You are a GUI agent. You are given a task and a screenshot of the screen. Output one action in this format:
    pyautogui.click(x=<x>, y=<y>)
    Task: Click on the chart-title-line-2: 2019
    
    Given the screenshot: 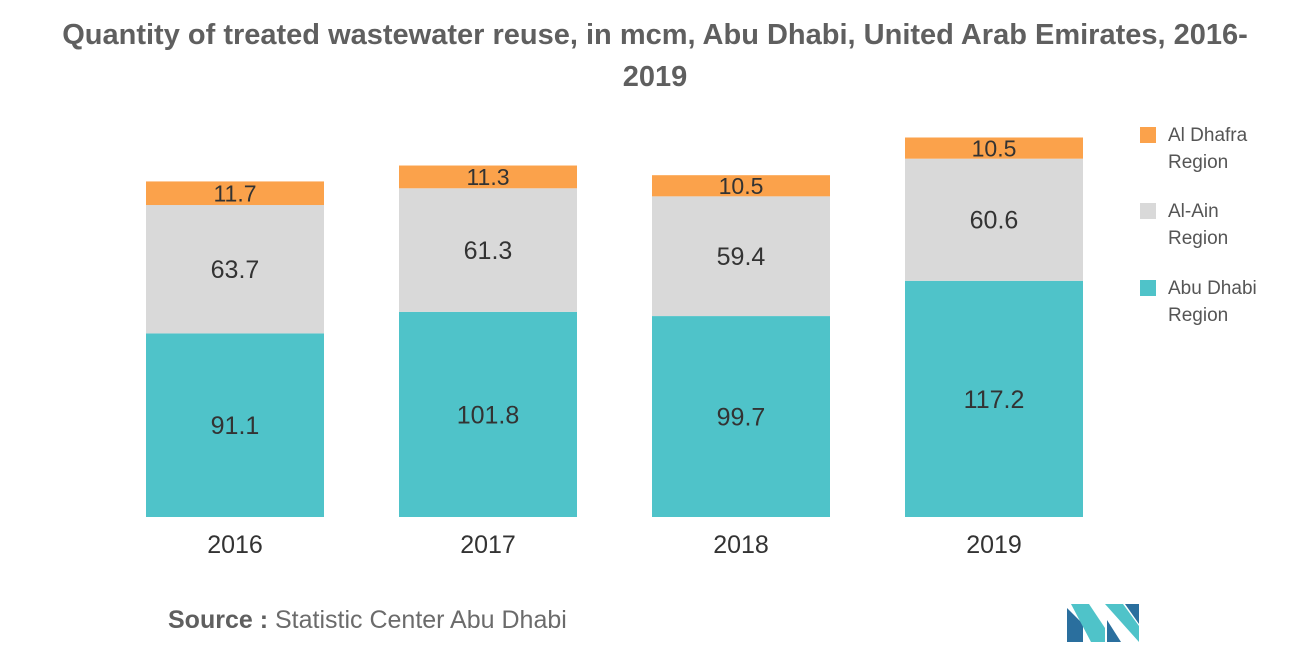 What is the action you would take?
    pyautogui.click(x=655, y=77)
    